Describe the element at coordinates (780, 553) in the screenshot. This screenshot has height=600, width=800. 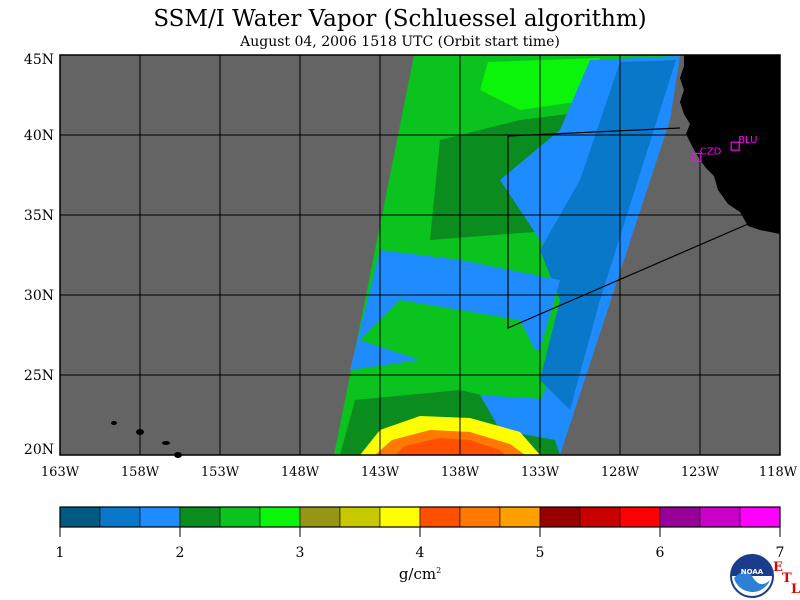
I see `colorbar-tick: 7` at that location.